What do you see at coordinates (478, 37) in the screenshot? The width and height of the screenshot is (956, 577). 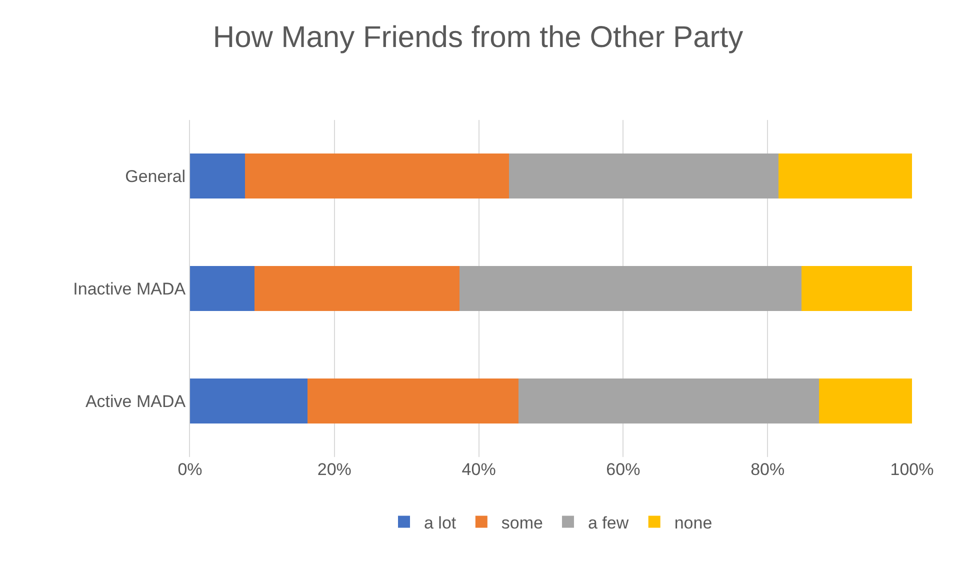 I see `chart-title: How Many Friends from the Other Party` at bounding box center [478, 37].